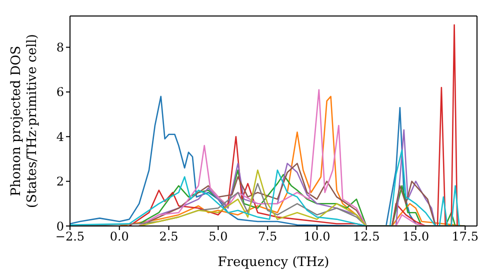  Describe the element at coordinates (366, 237) in the screenshot. I see `x-tick-label: 12.5` at that location.